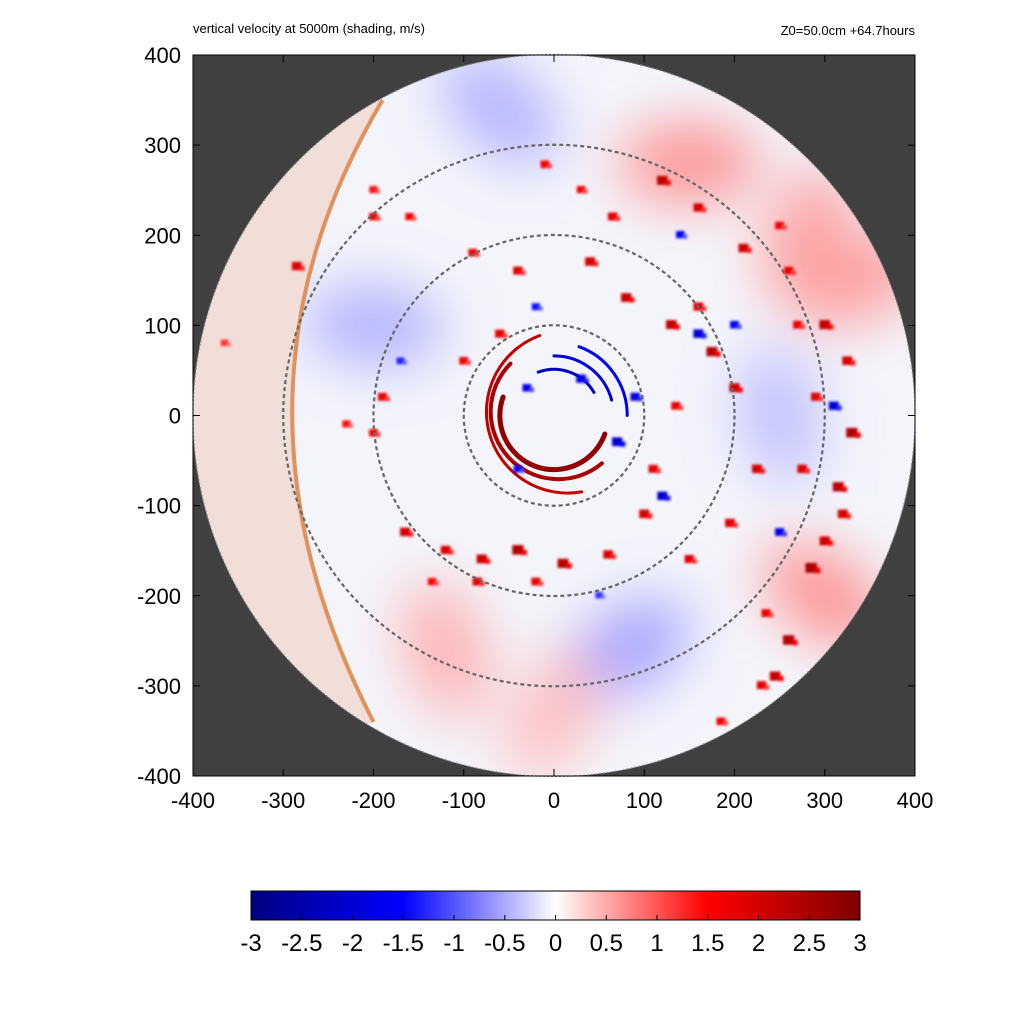 Image resolution: width=1024 pixels, height=1024 pixels. I want to click on eyewall-arcs, so click(557, 414).